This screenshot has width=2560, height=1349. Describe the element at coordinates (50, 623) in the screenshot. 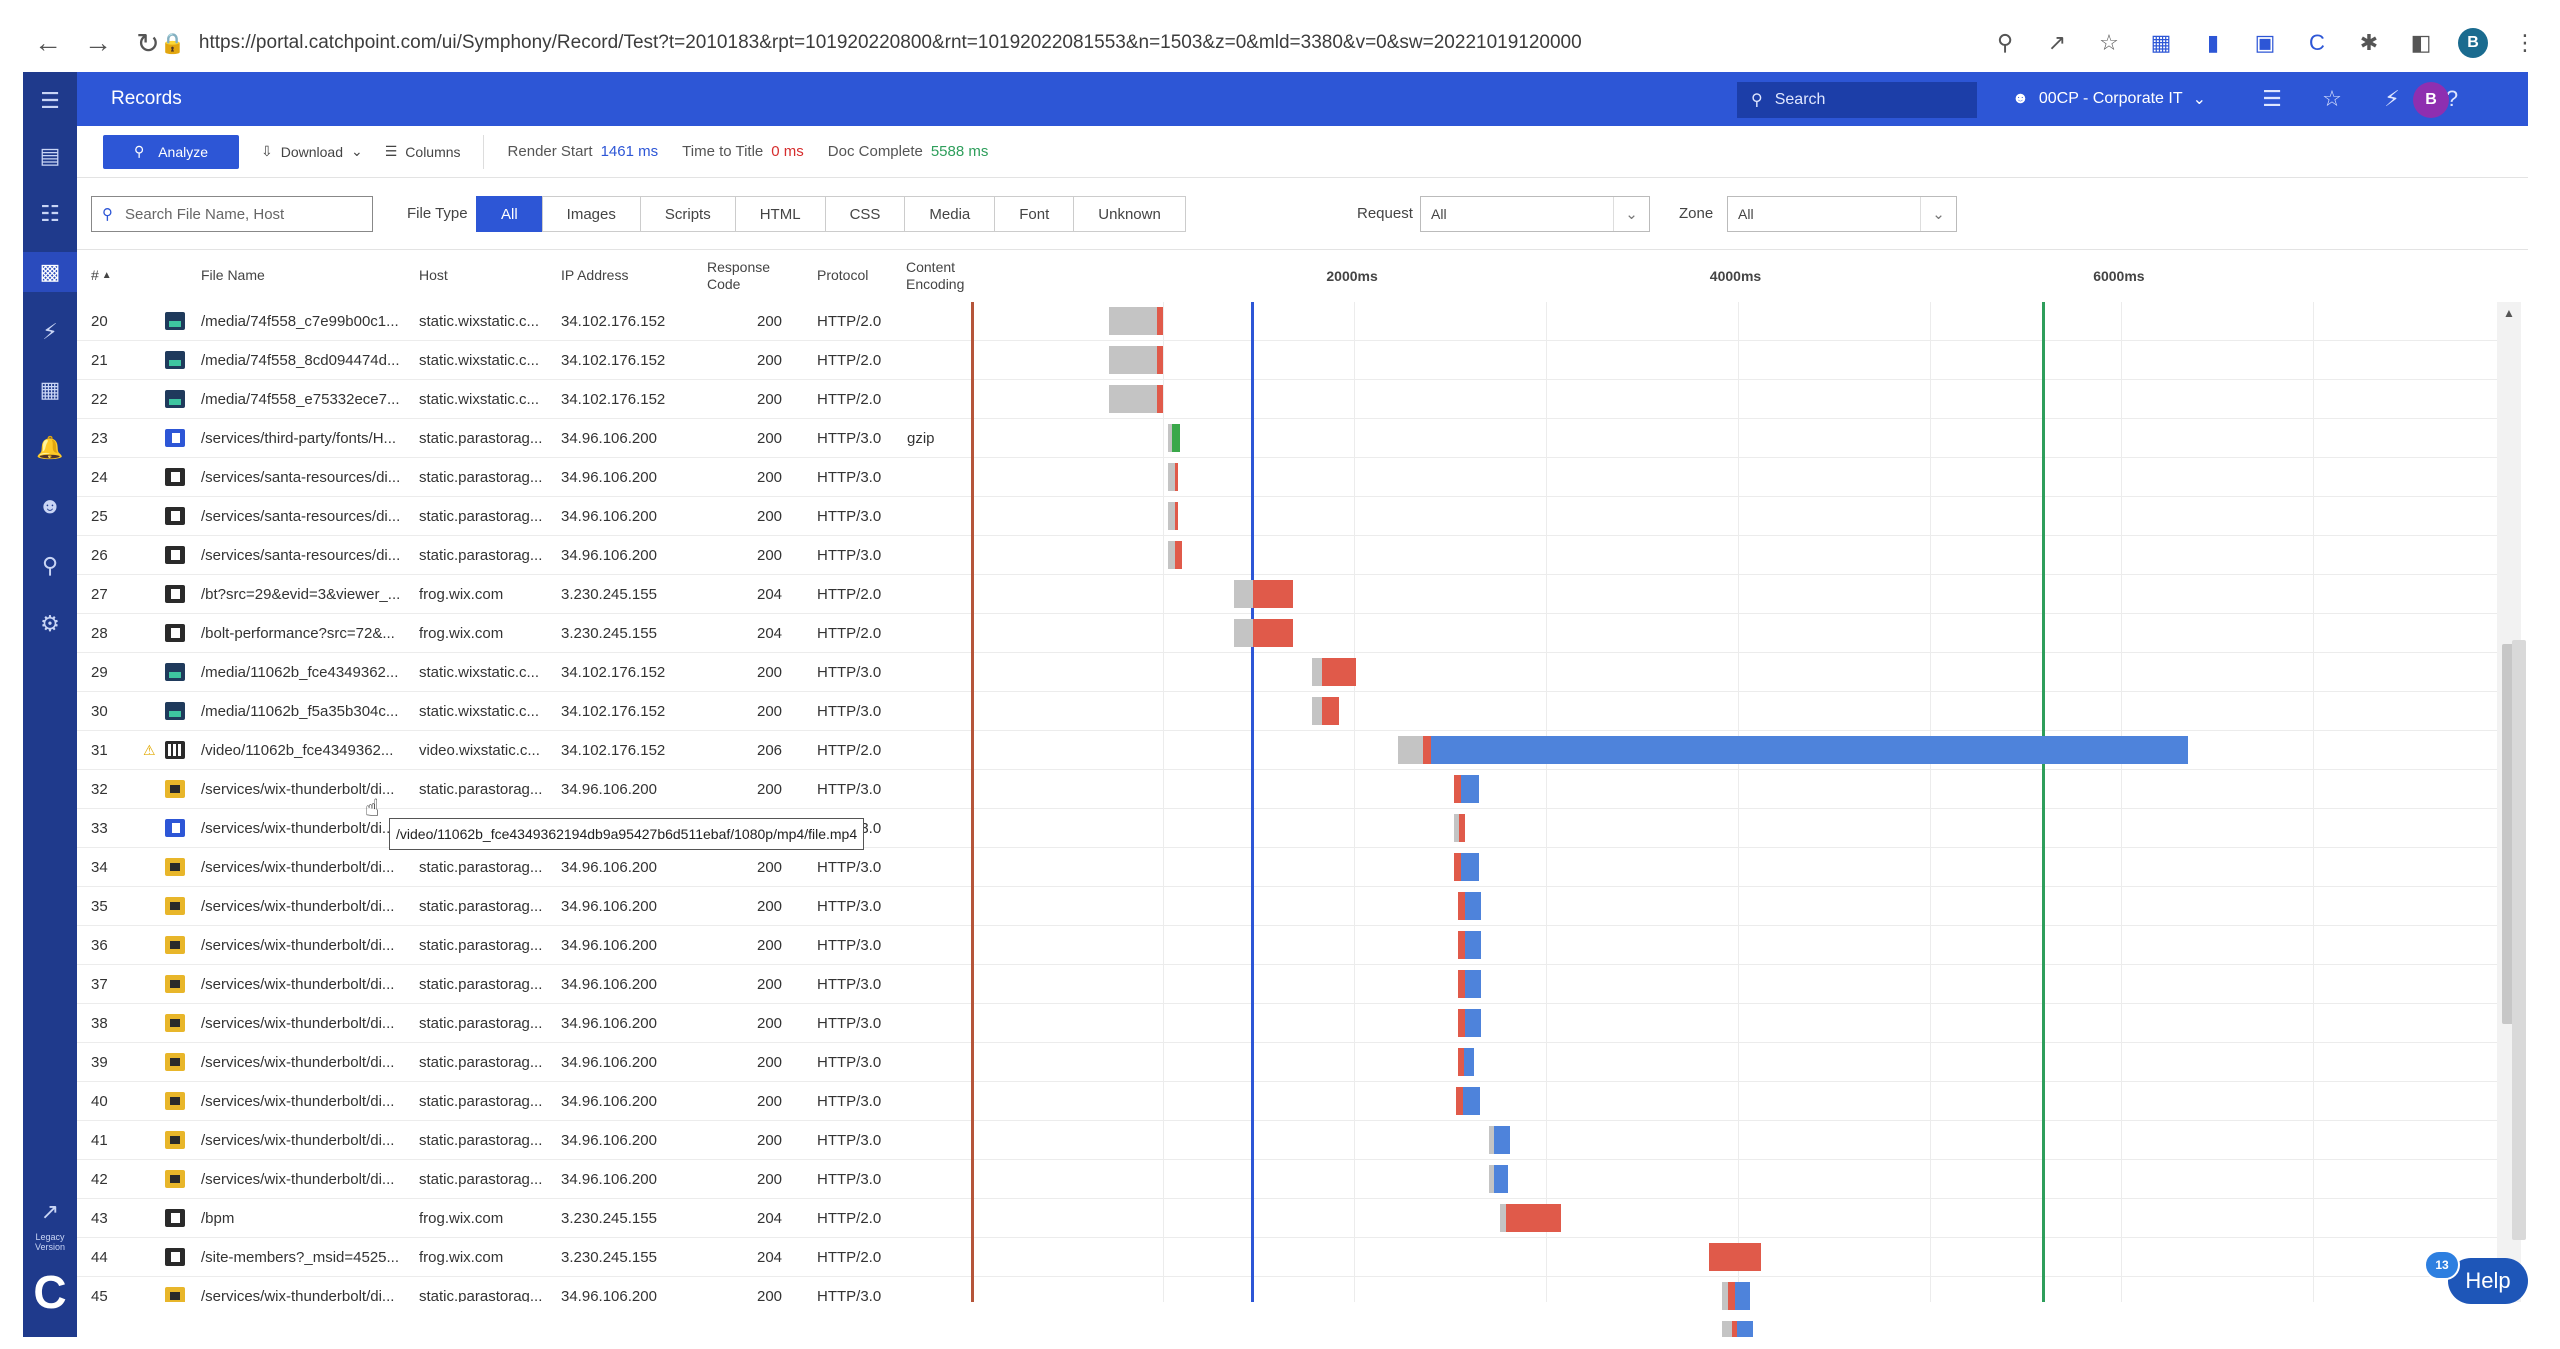

I see `settings-gear-icon: ⚙` at that location.